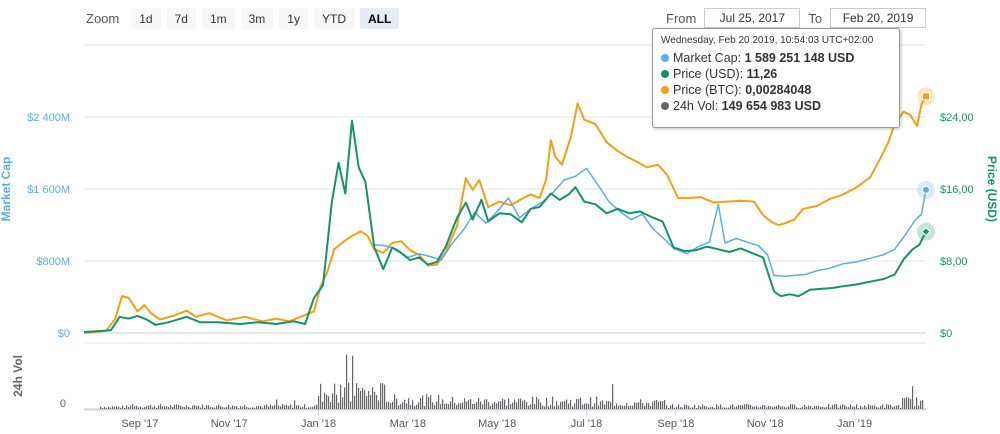 This screenshot has width=1000, height=434. What do you see at coordinates (257, 18) in the screenshot?
I see `zoom-3m-button: 3m` at bounding box center [257, 18].